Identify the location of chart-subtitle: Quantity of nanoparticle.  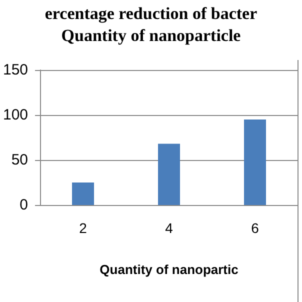
(151, 35).